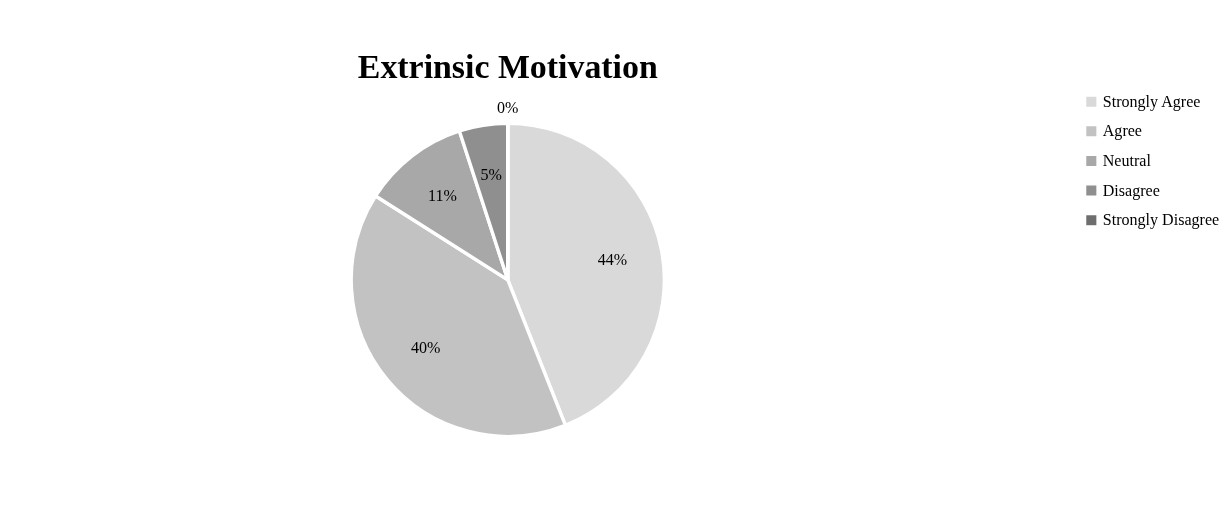 The image size is (1228, 512). Describe the element at coordinates (508, 108) in the screenshot. I see `text: 0%` at that location.